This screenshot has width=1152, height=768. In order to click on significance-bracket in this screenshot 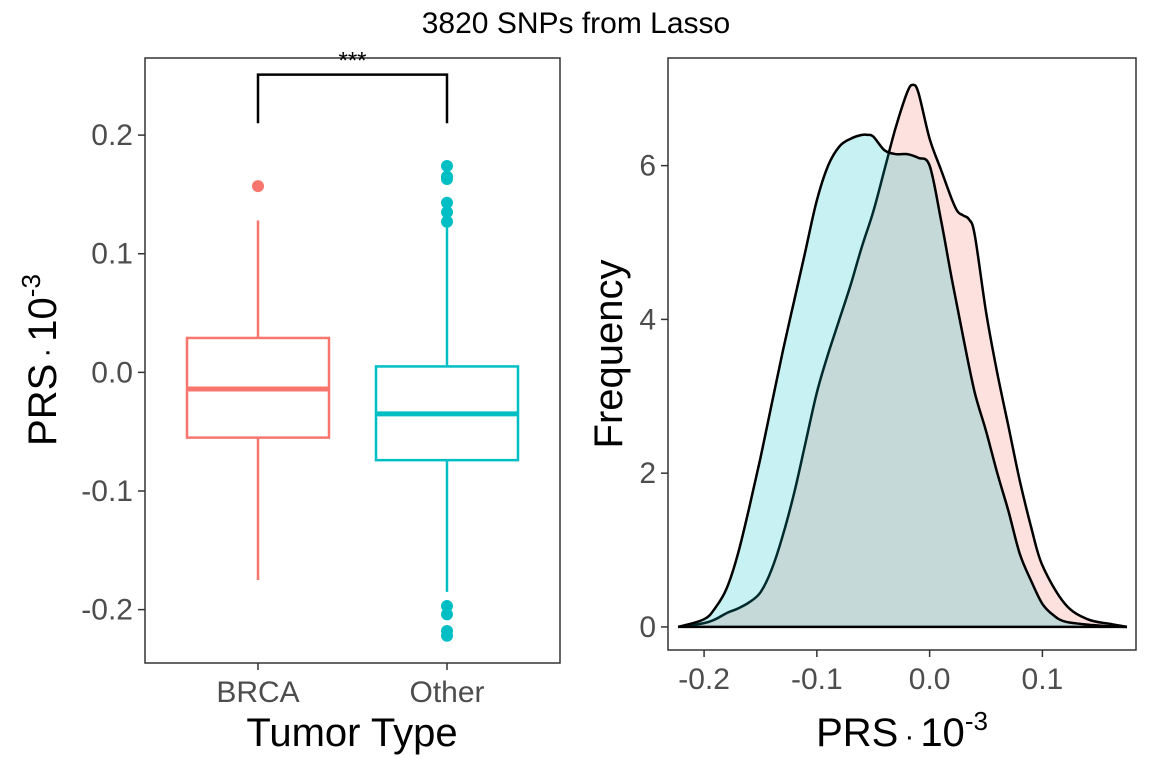, I will do `click(352, 98)`.